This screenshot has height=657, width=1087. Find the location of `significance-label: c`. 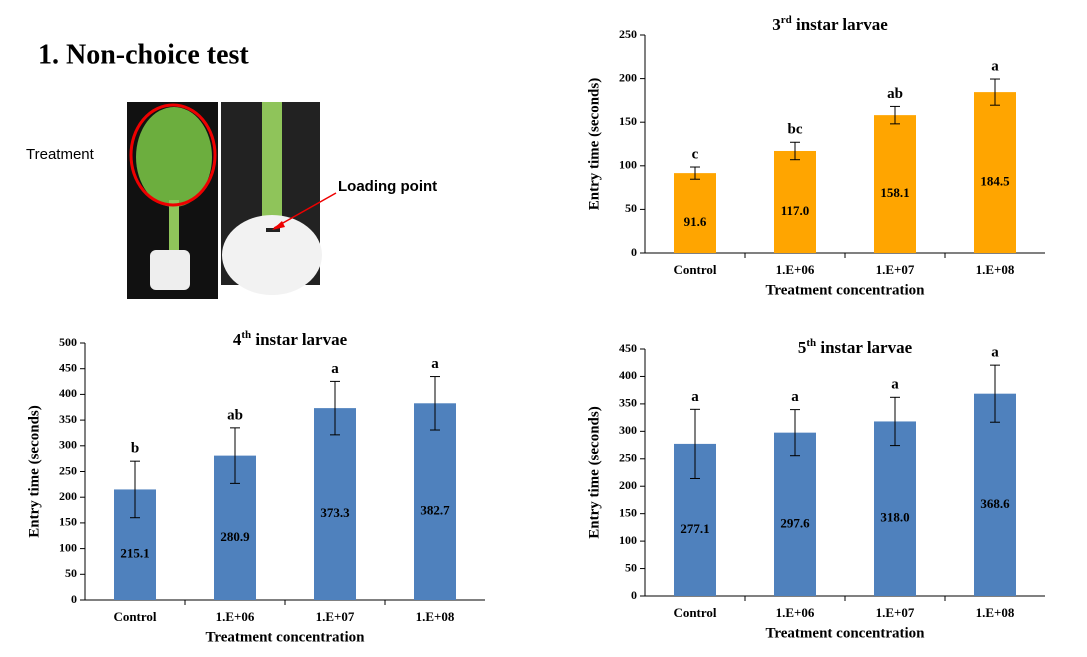

significance-label: c is located at coordinates (695, 154).